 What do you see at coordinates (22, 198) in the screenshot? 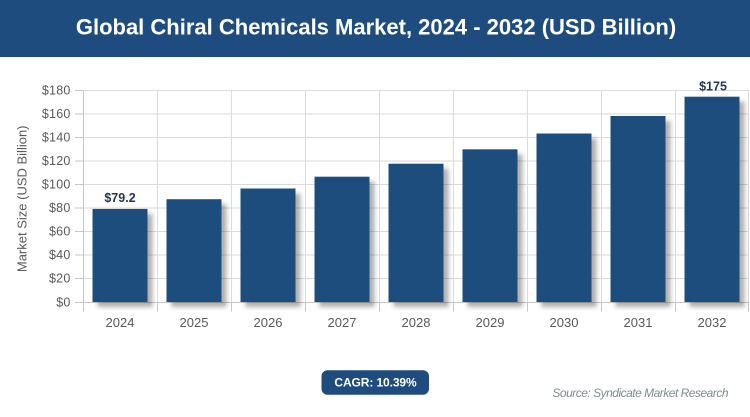
I see `svg-text: Market Size (USD Billion)` at bounding box center [22, 198].